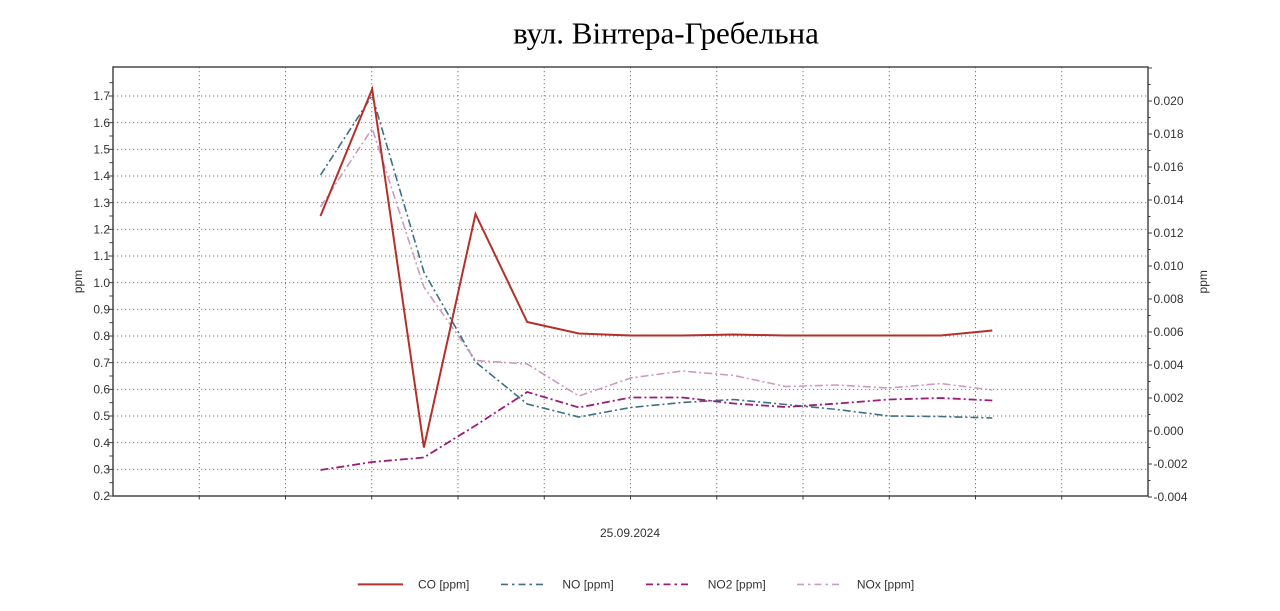 The image size is (1280, 611). What do you see at coordinates (101, 176) in the screenshot?
I see `svg-text: 1.4` at bounding box center [101, 176].